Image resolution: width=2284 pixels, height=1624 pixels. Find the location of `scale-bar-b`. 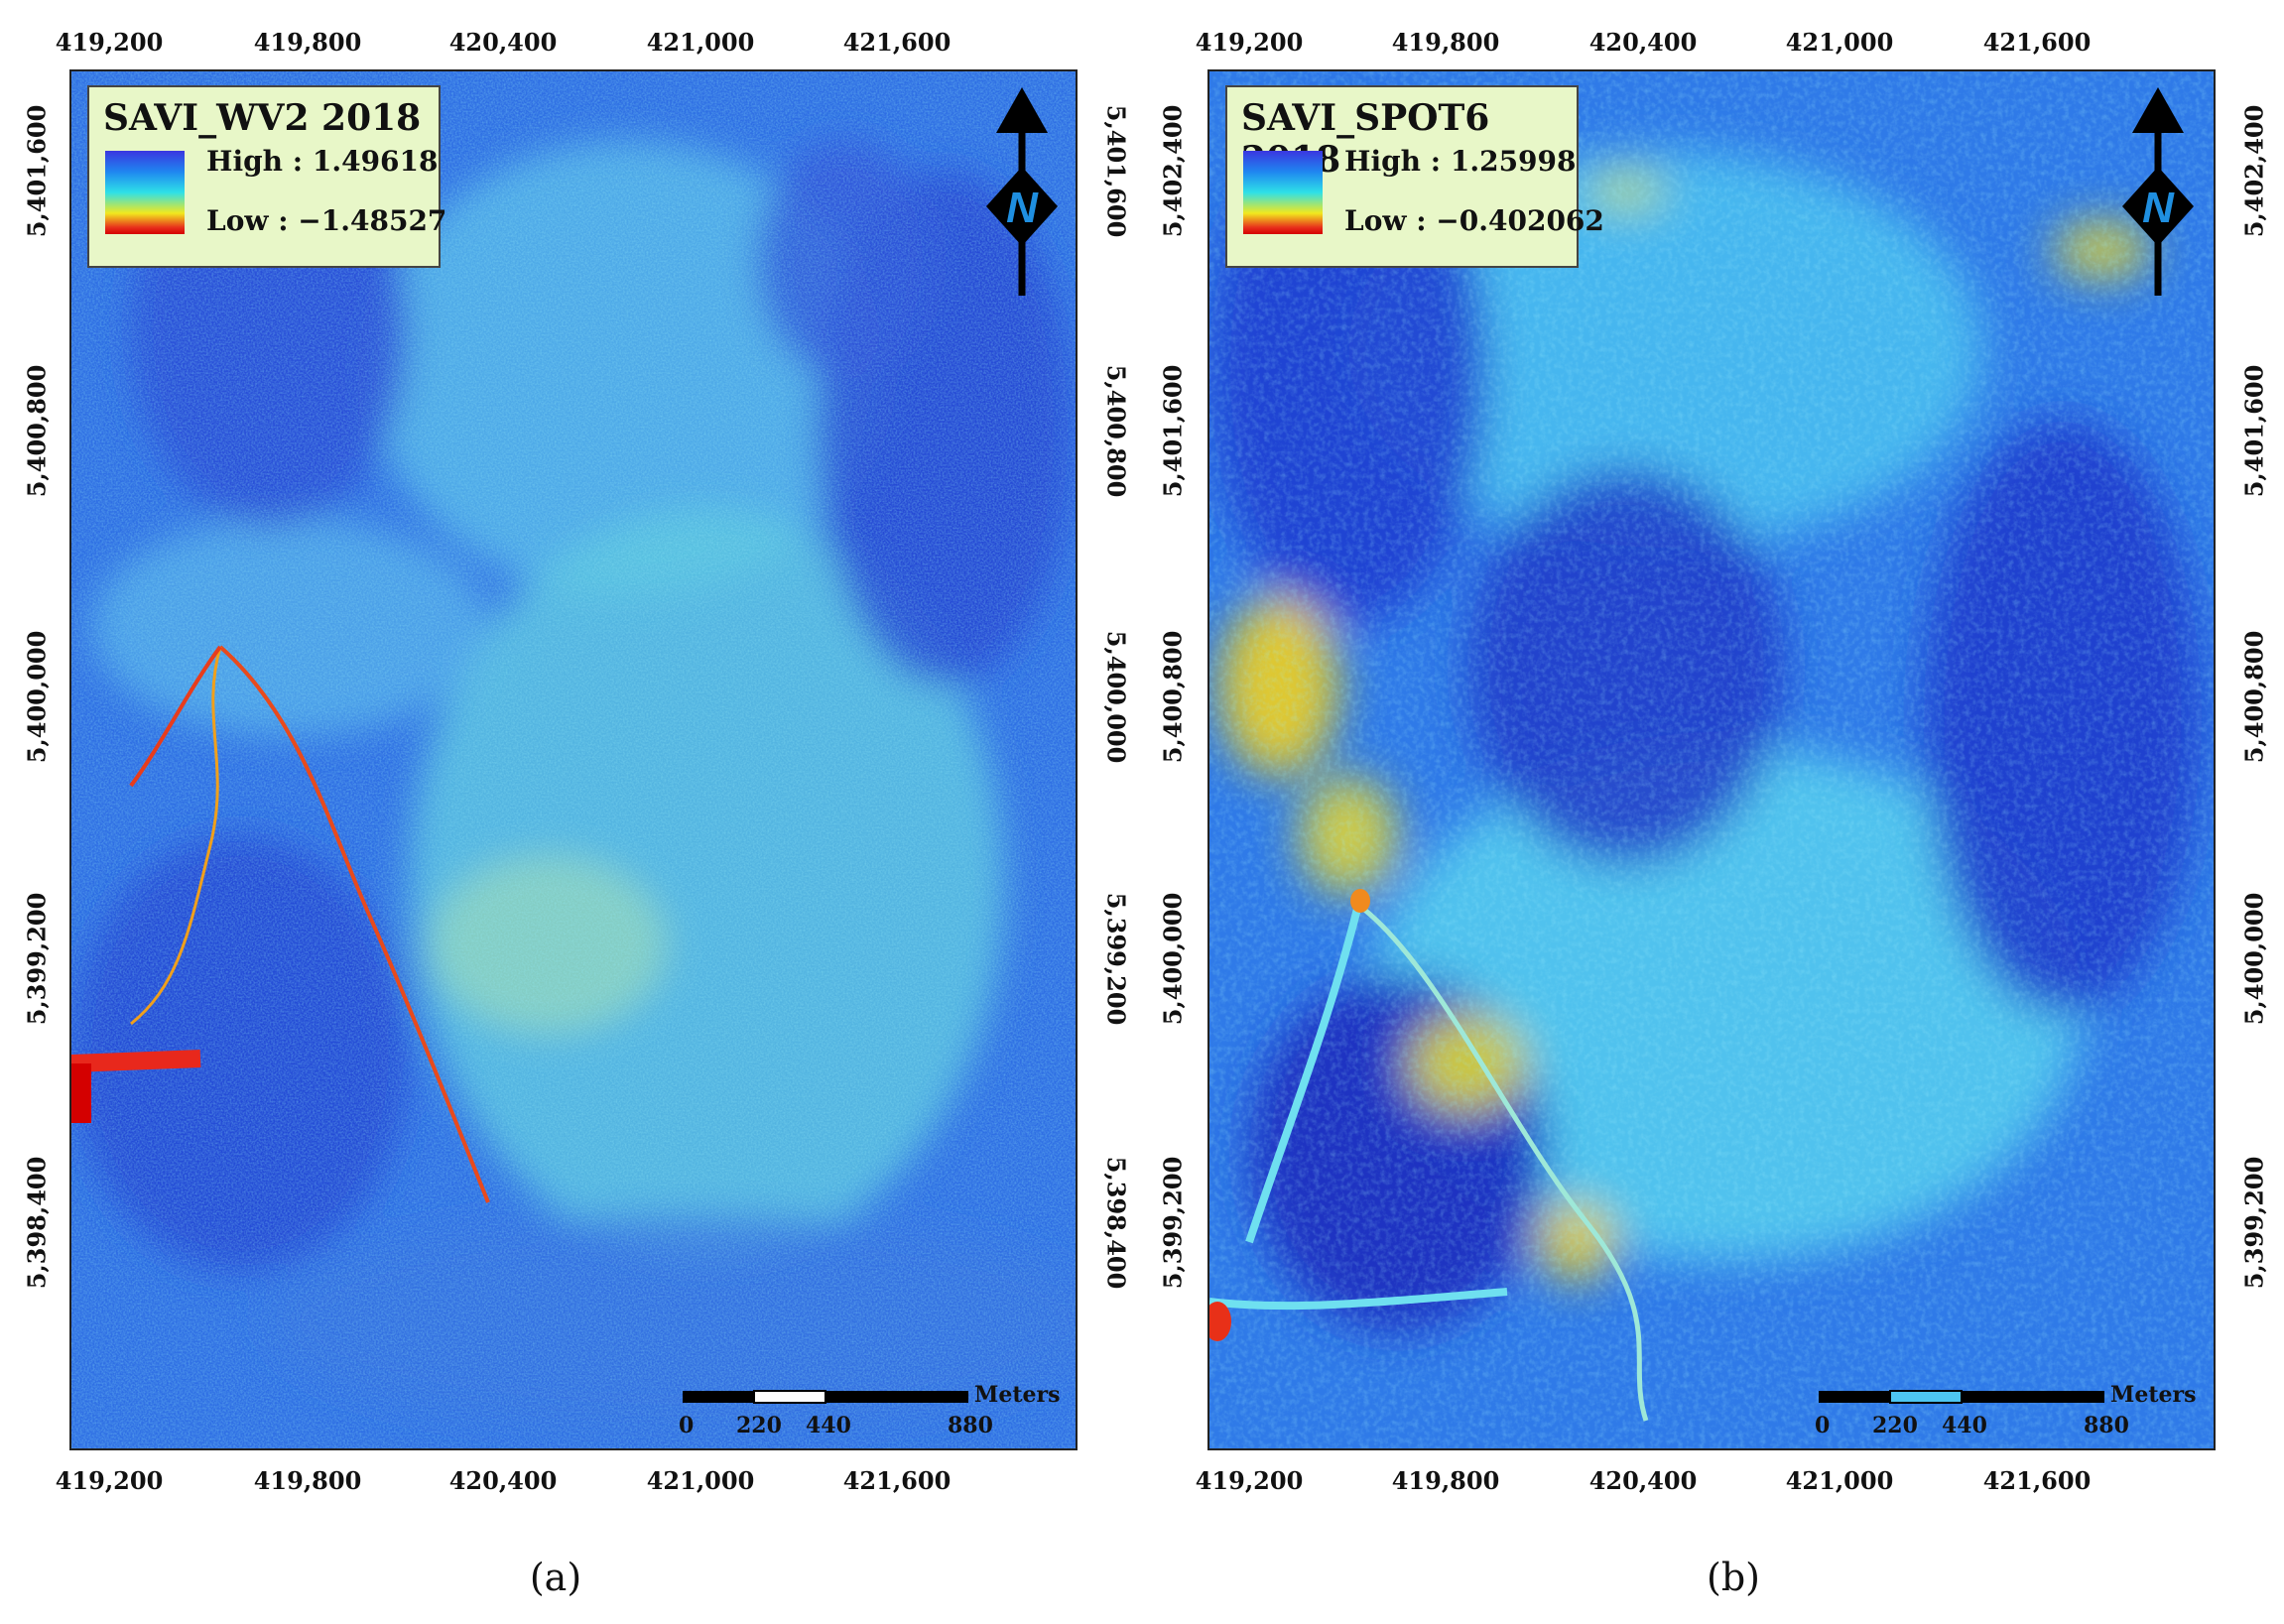

scale-bar-b is located at coordinates (1961, 1397).